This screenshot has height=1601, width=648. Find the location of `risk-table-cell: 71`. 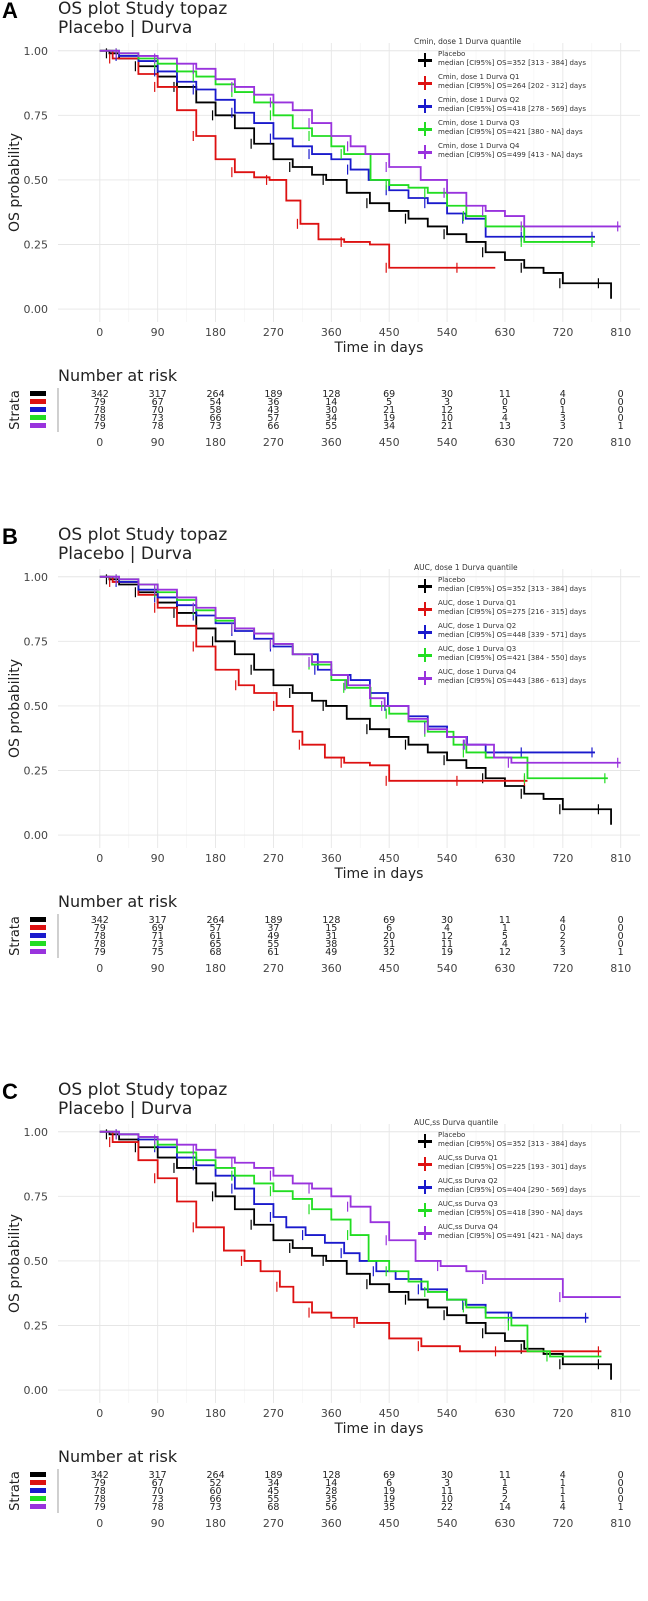

risk-table-cell: 71 is located at coordinates (158, 936).